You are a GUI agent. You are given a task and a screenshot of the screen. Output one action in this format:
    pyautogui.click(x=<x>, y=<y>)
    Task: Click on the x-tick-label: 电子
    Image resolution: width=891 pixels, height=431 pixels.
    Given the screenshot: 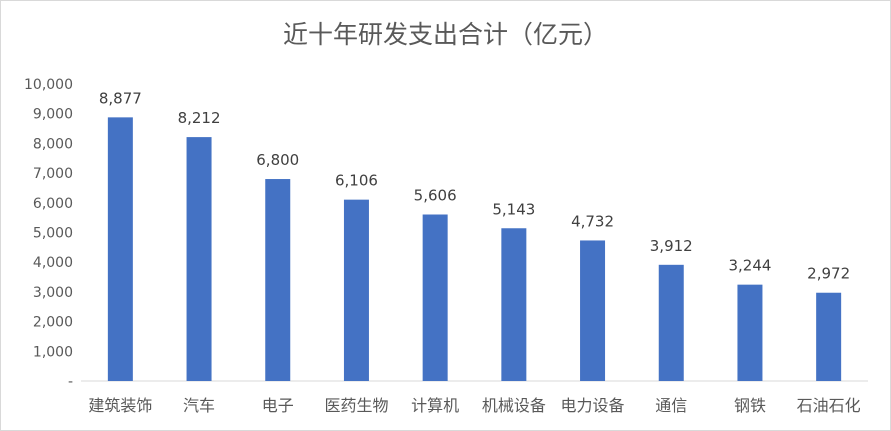 What is the action you would take?
    pyautogui.click(x=278, y=405)
    